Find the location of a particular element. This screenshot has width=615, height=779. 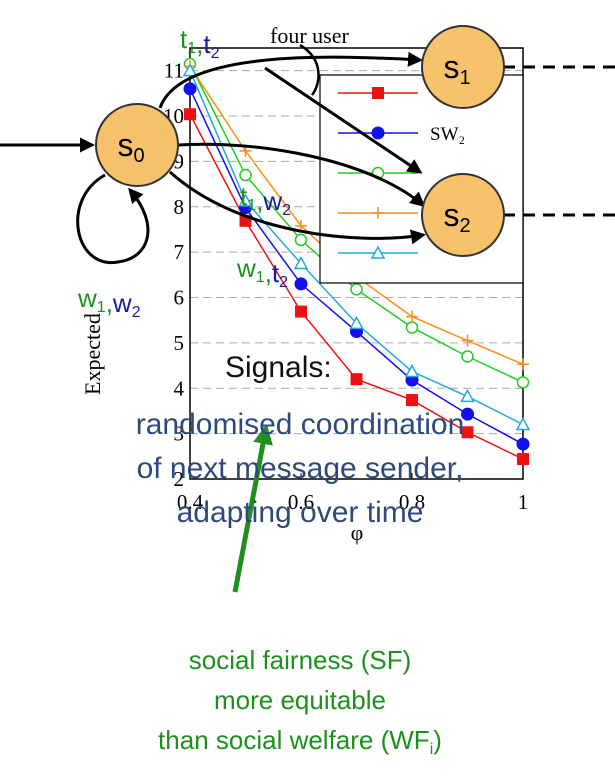

x-axis-label: φ is located at coordinates (357, 532).